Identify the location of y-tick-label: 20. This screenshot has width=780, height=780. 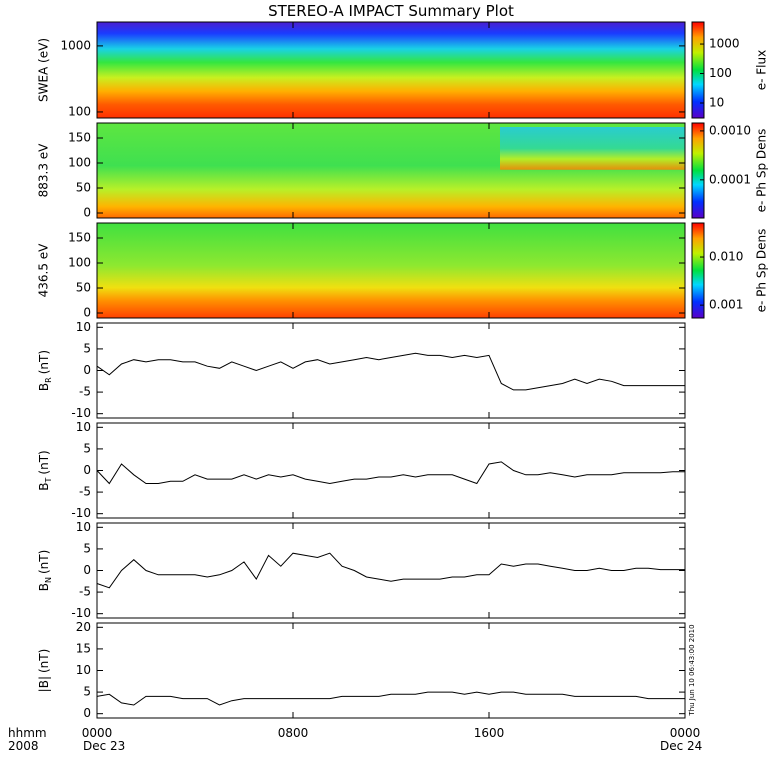
(83, 627).